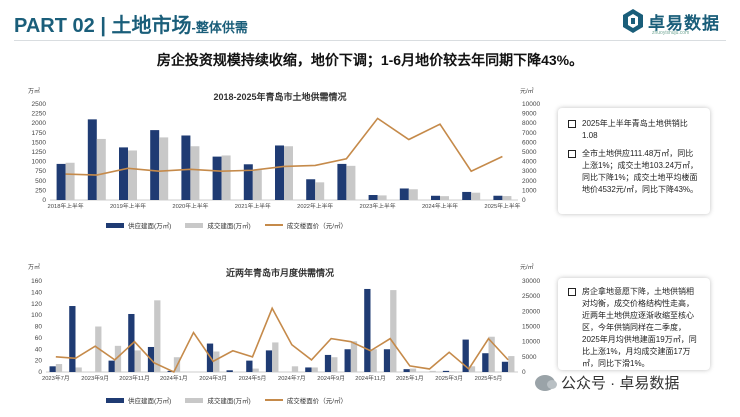  I want to click on chart1-y-tick: 750, so click(40, 171).